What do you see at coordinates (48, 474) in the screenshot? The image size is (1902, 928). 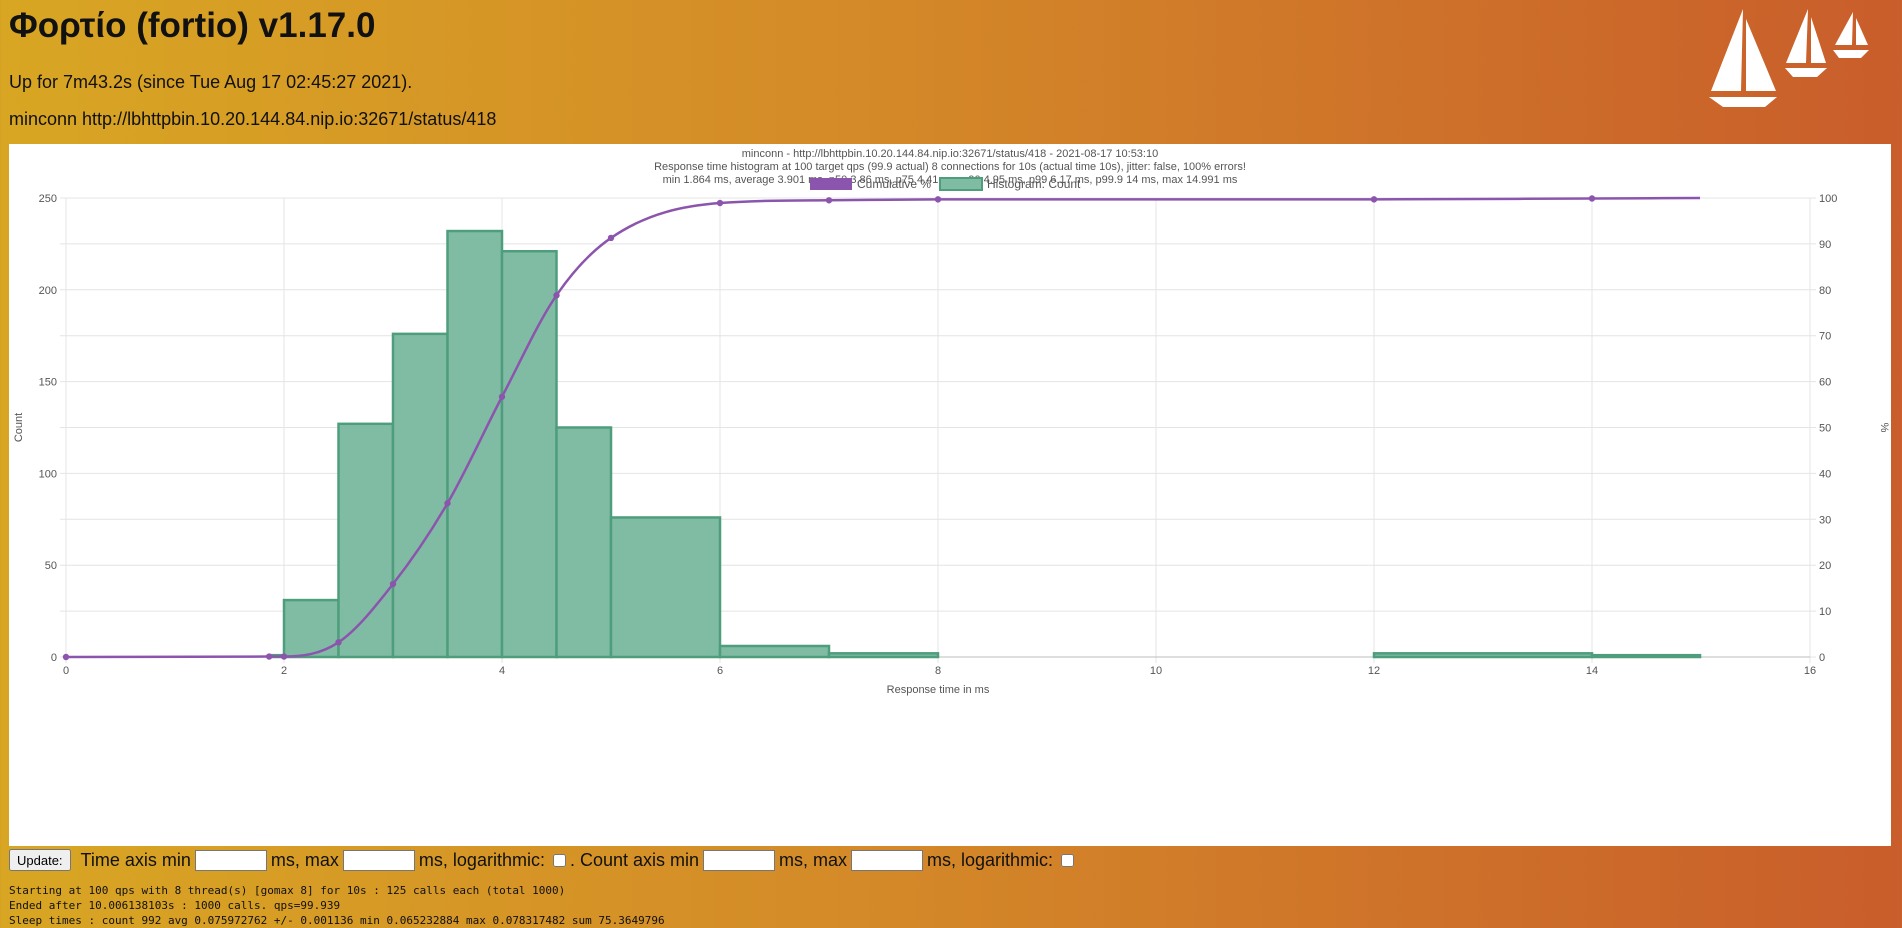 I see `y-tick-label: 100` at bounding box center [48, 474].